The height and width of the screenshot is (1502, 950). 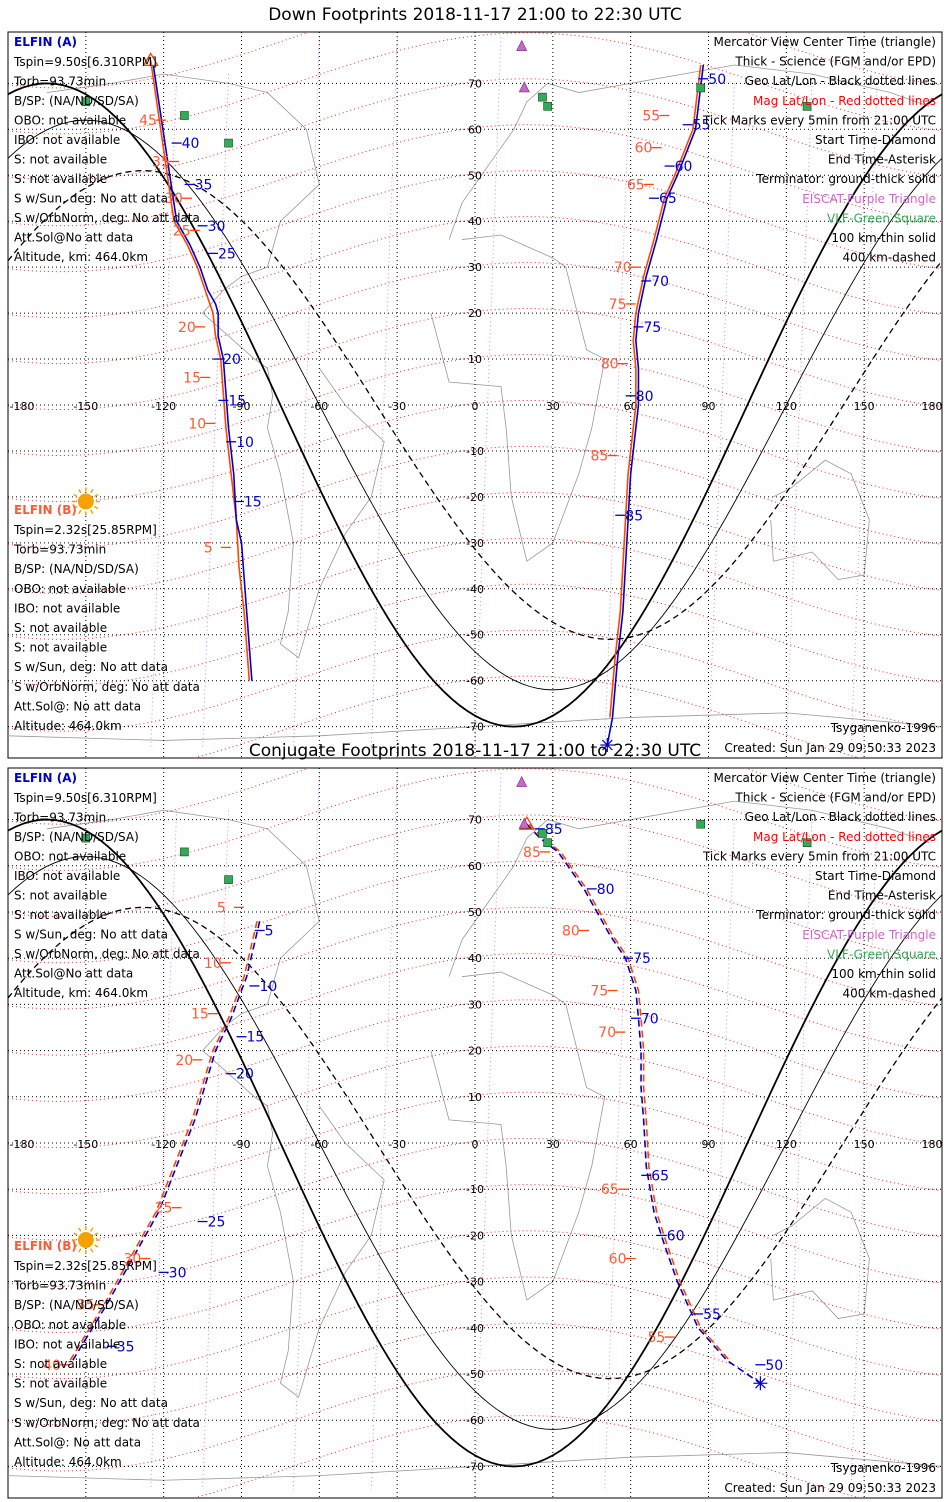 What do you see at coordinates (178, 1273) in the screenshot?
I see `tick-label-a: 30` at bounding box center [178, 1273].